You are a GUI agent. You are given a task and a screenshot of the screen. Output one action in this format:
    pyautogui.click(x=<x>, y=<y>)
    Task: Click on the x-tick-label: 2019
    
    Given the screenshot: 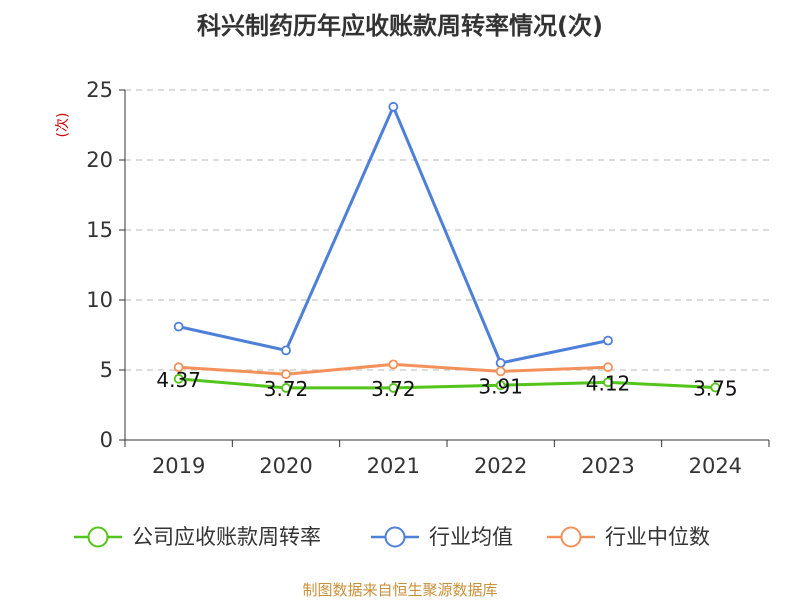 What is the action you would take?
    pyautogui.click(x=178, y=466)
    